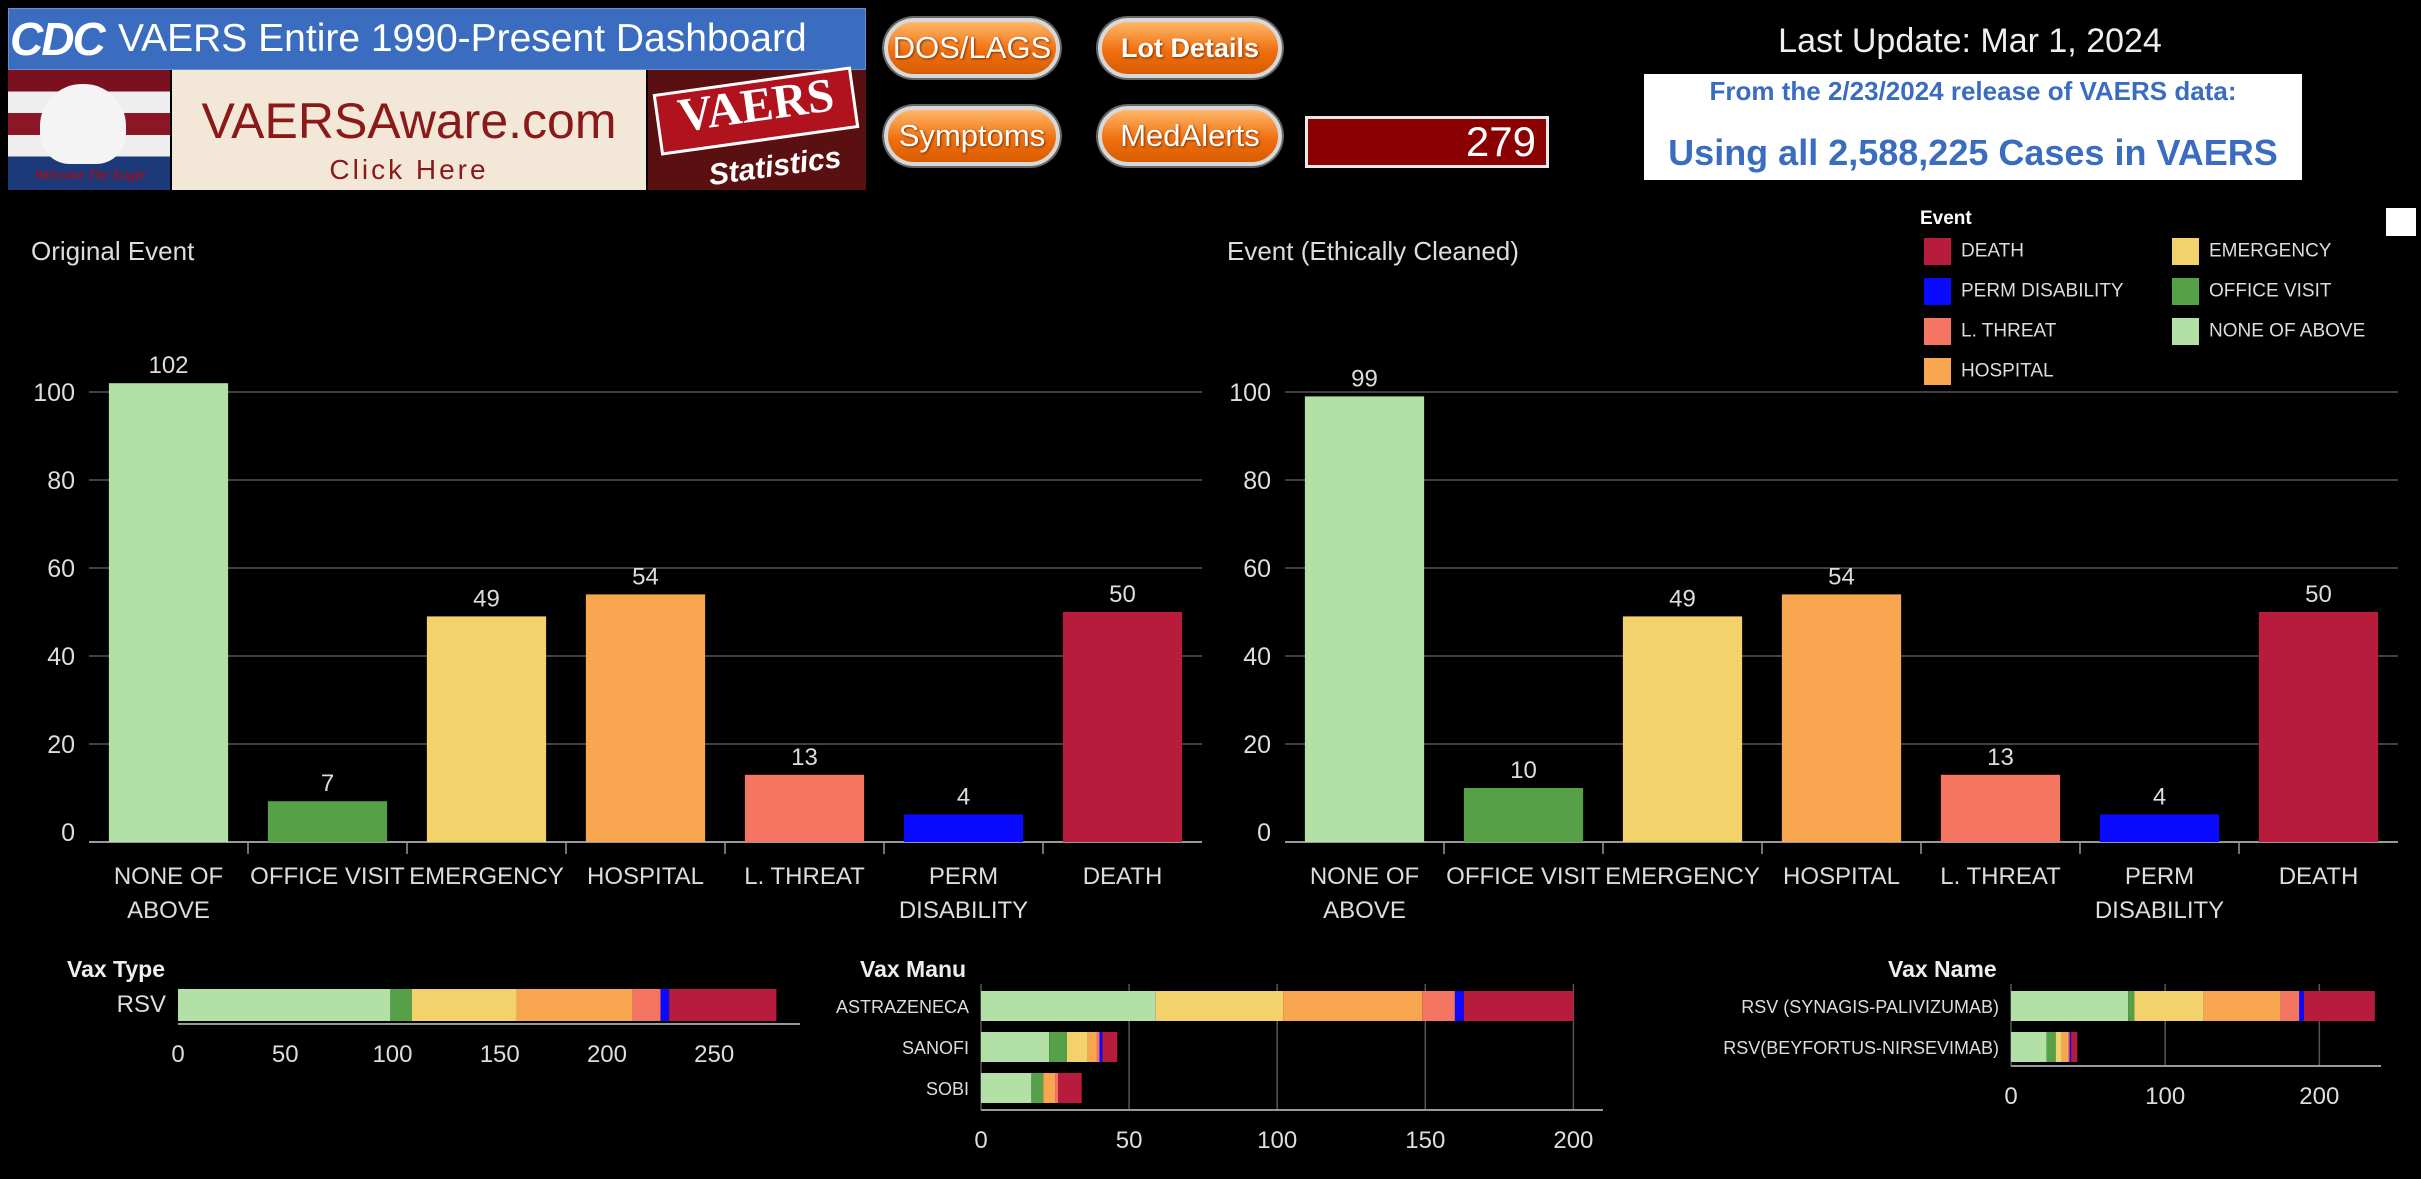 The width and height of the screenshot is (2421, 1179). Describe the element at coordinates (2000, 876) in the screenshot. I see `x-tick-label: L. THREAT` at that location.